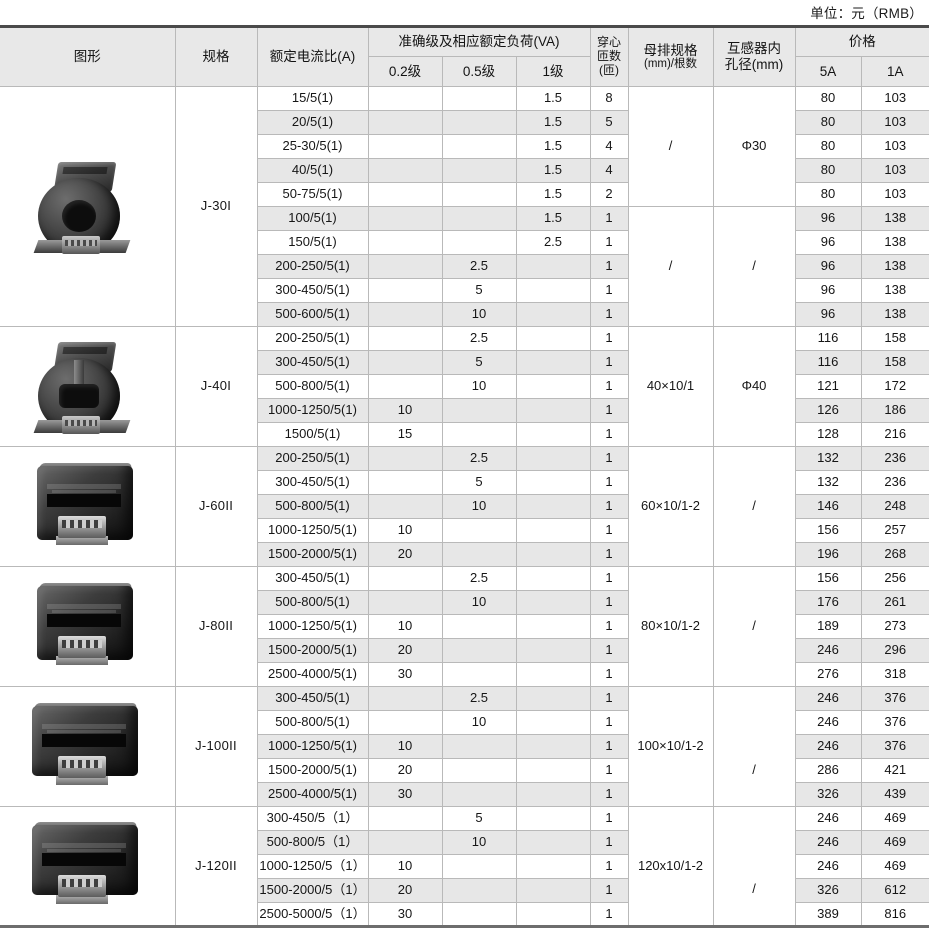 The image size is (929, 936). Describe the element at coordinates (405, 626) in the screenshot. I see `class-0-2-cell: 10` at that location.